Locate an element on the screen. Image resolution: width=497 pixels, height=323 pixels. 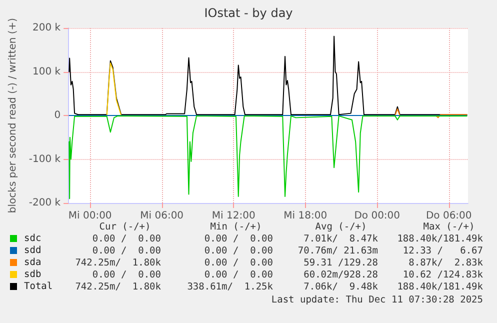
text: 338.61m/ 1.25k is located at coordinates (230, 287).